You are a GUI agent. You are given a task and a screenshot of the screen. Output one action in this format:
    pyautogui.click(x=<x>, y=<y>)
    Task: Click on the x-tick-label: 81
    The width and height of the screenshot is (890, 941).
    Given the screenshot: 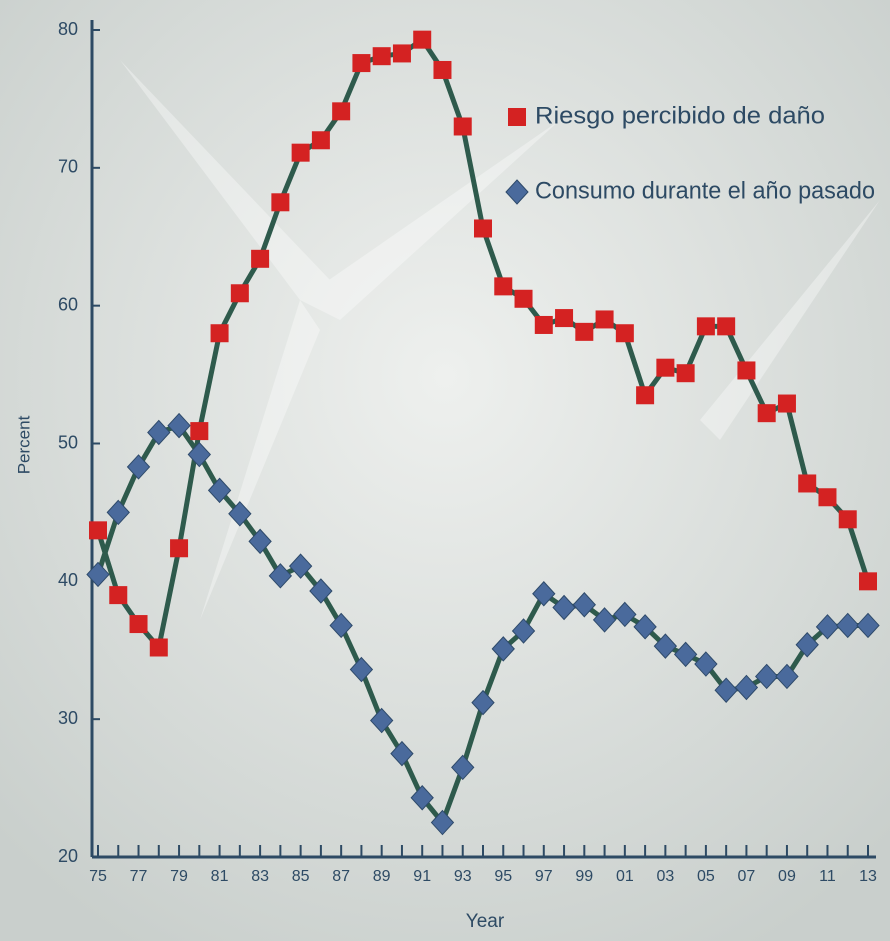 What is the action you would take?
    pyautogui.click(x=220, y=876)
    